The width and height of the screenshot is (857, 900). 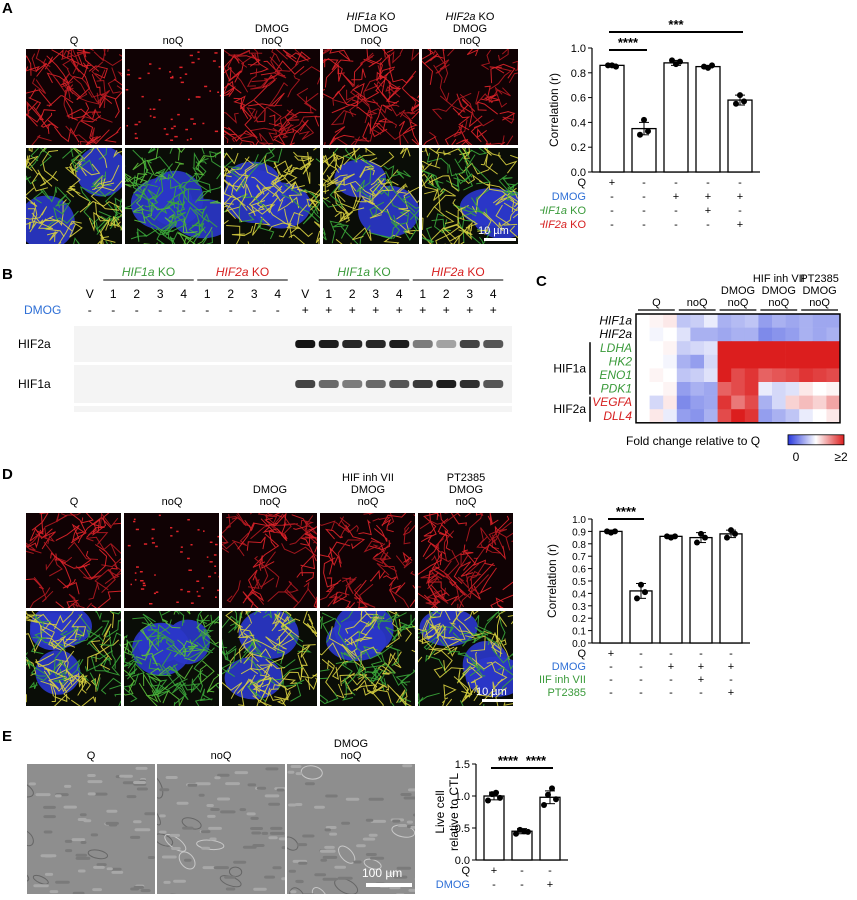 What do you see at coordinates (272, 97) in the screenshot?
I see `panel-a-red-tile-2-image` at bounding box center [272, 97].